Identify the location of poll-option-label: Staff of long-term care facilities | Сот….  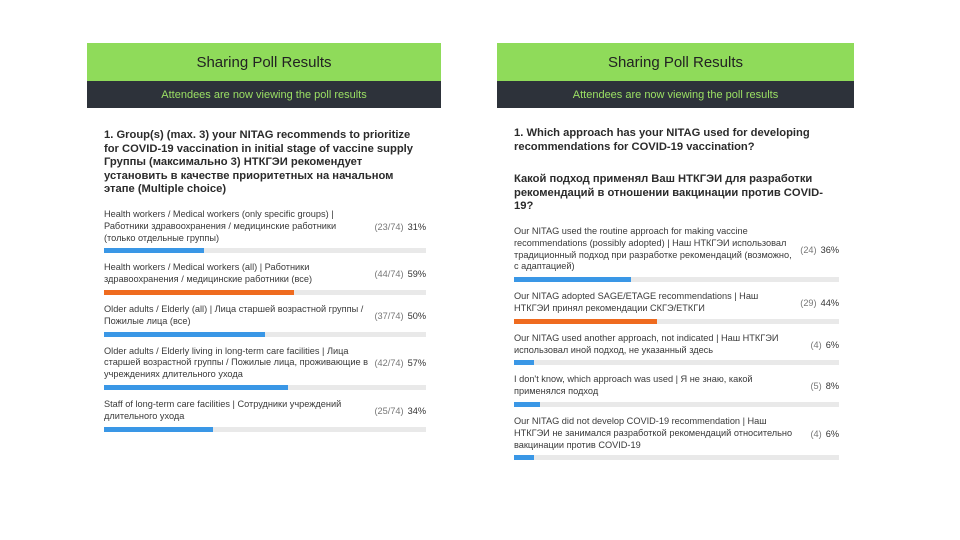
(223, 409).